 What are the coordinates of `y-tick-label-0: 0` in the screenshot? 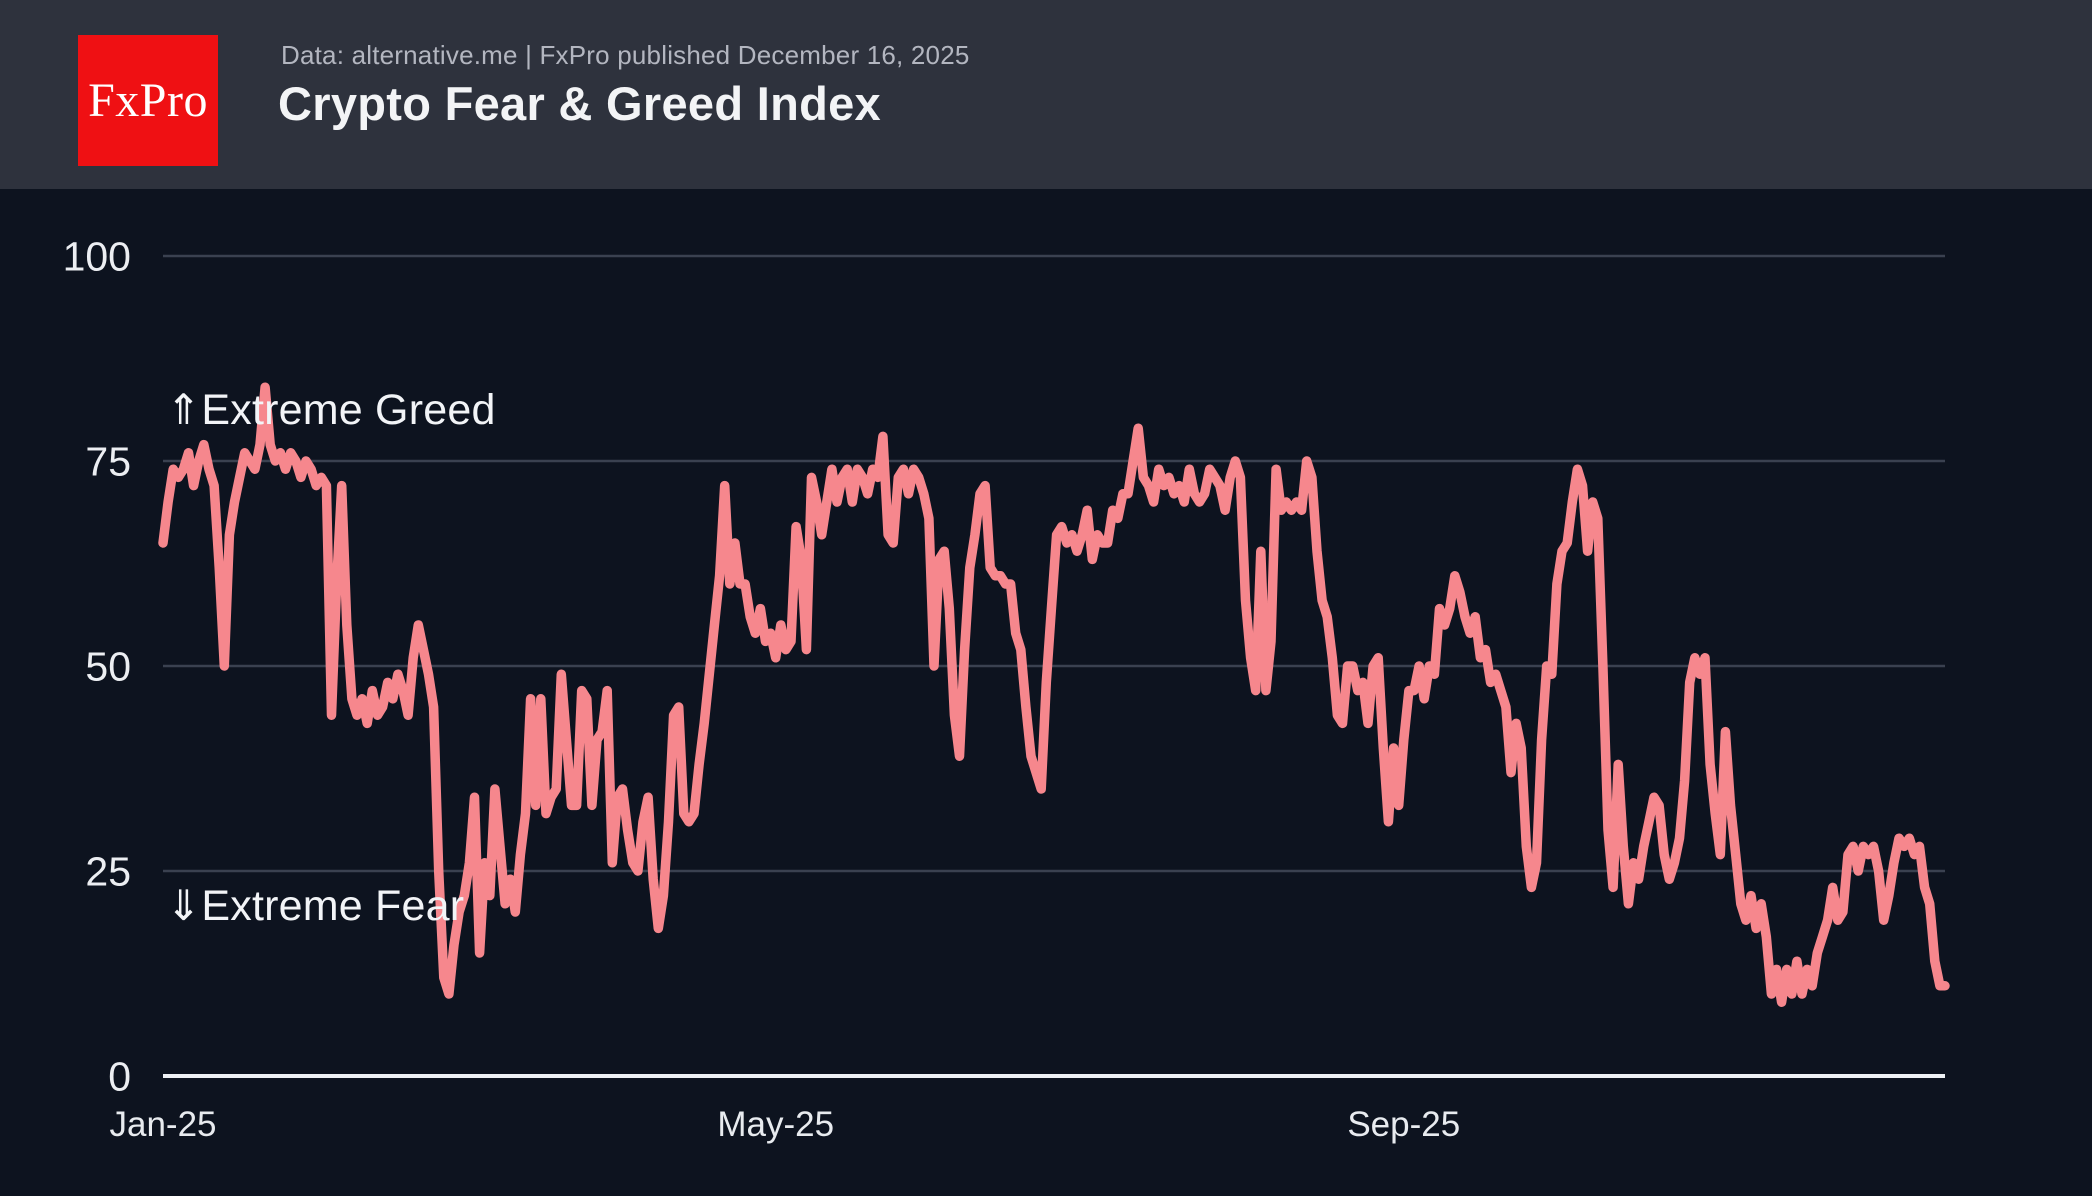 It's located at (119, 1076).